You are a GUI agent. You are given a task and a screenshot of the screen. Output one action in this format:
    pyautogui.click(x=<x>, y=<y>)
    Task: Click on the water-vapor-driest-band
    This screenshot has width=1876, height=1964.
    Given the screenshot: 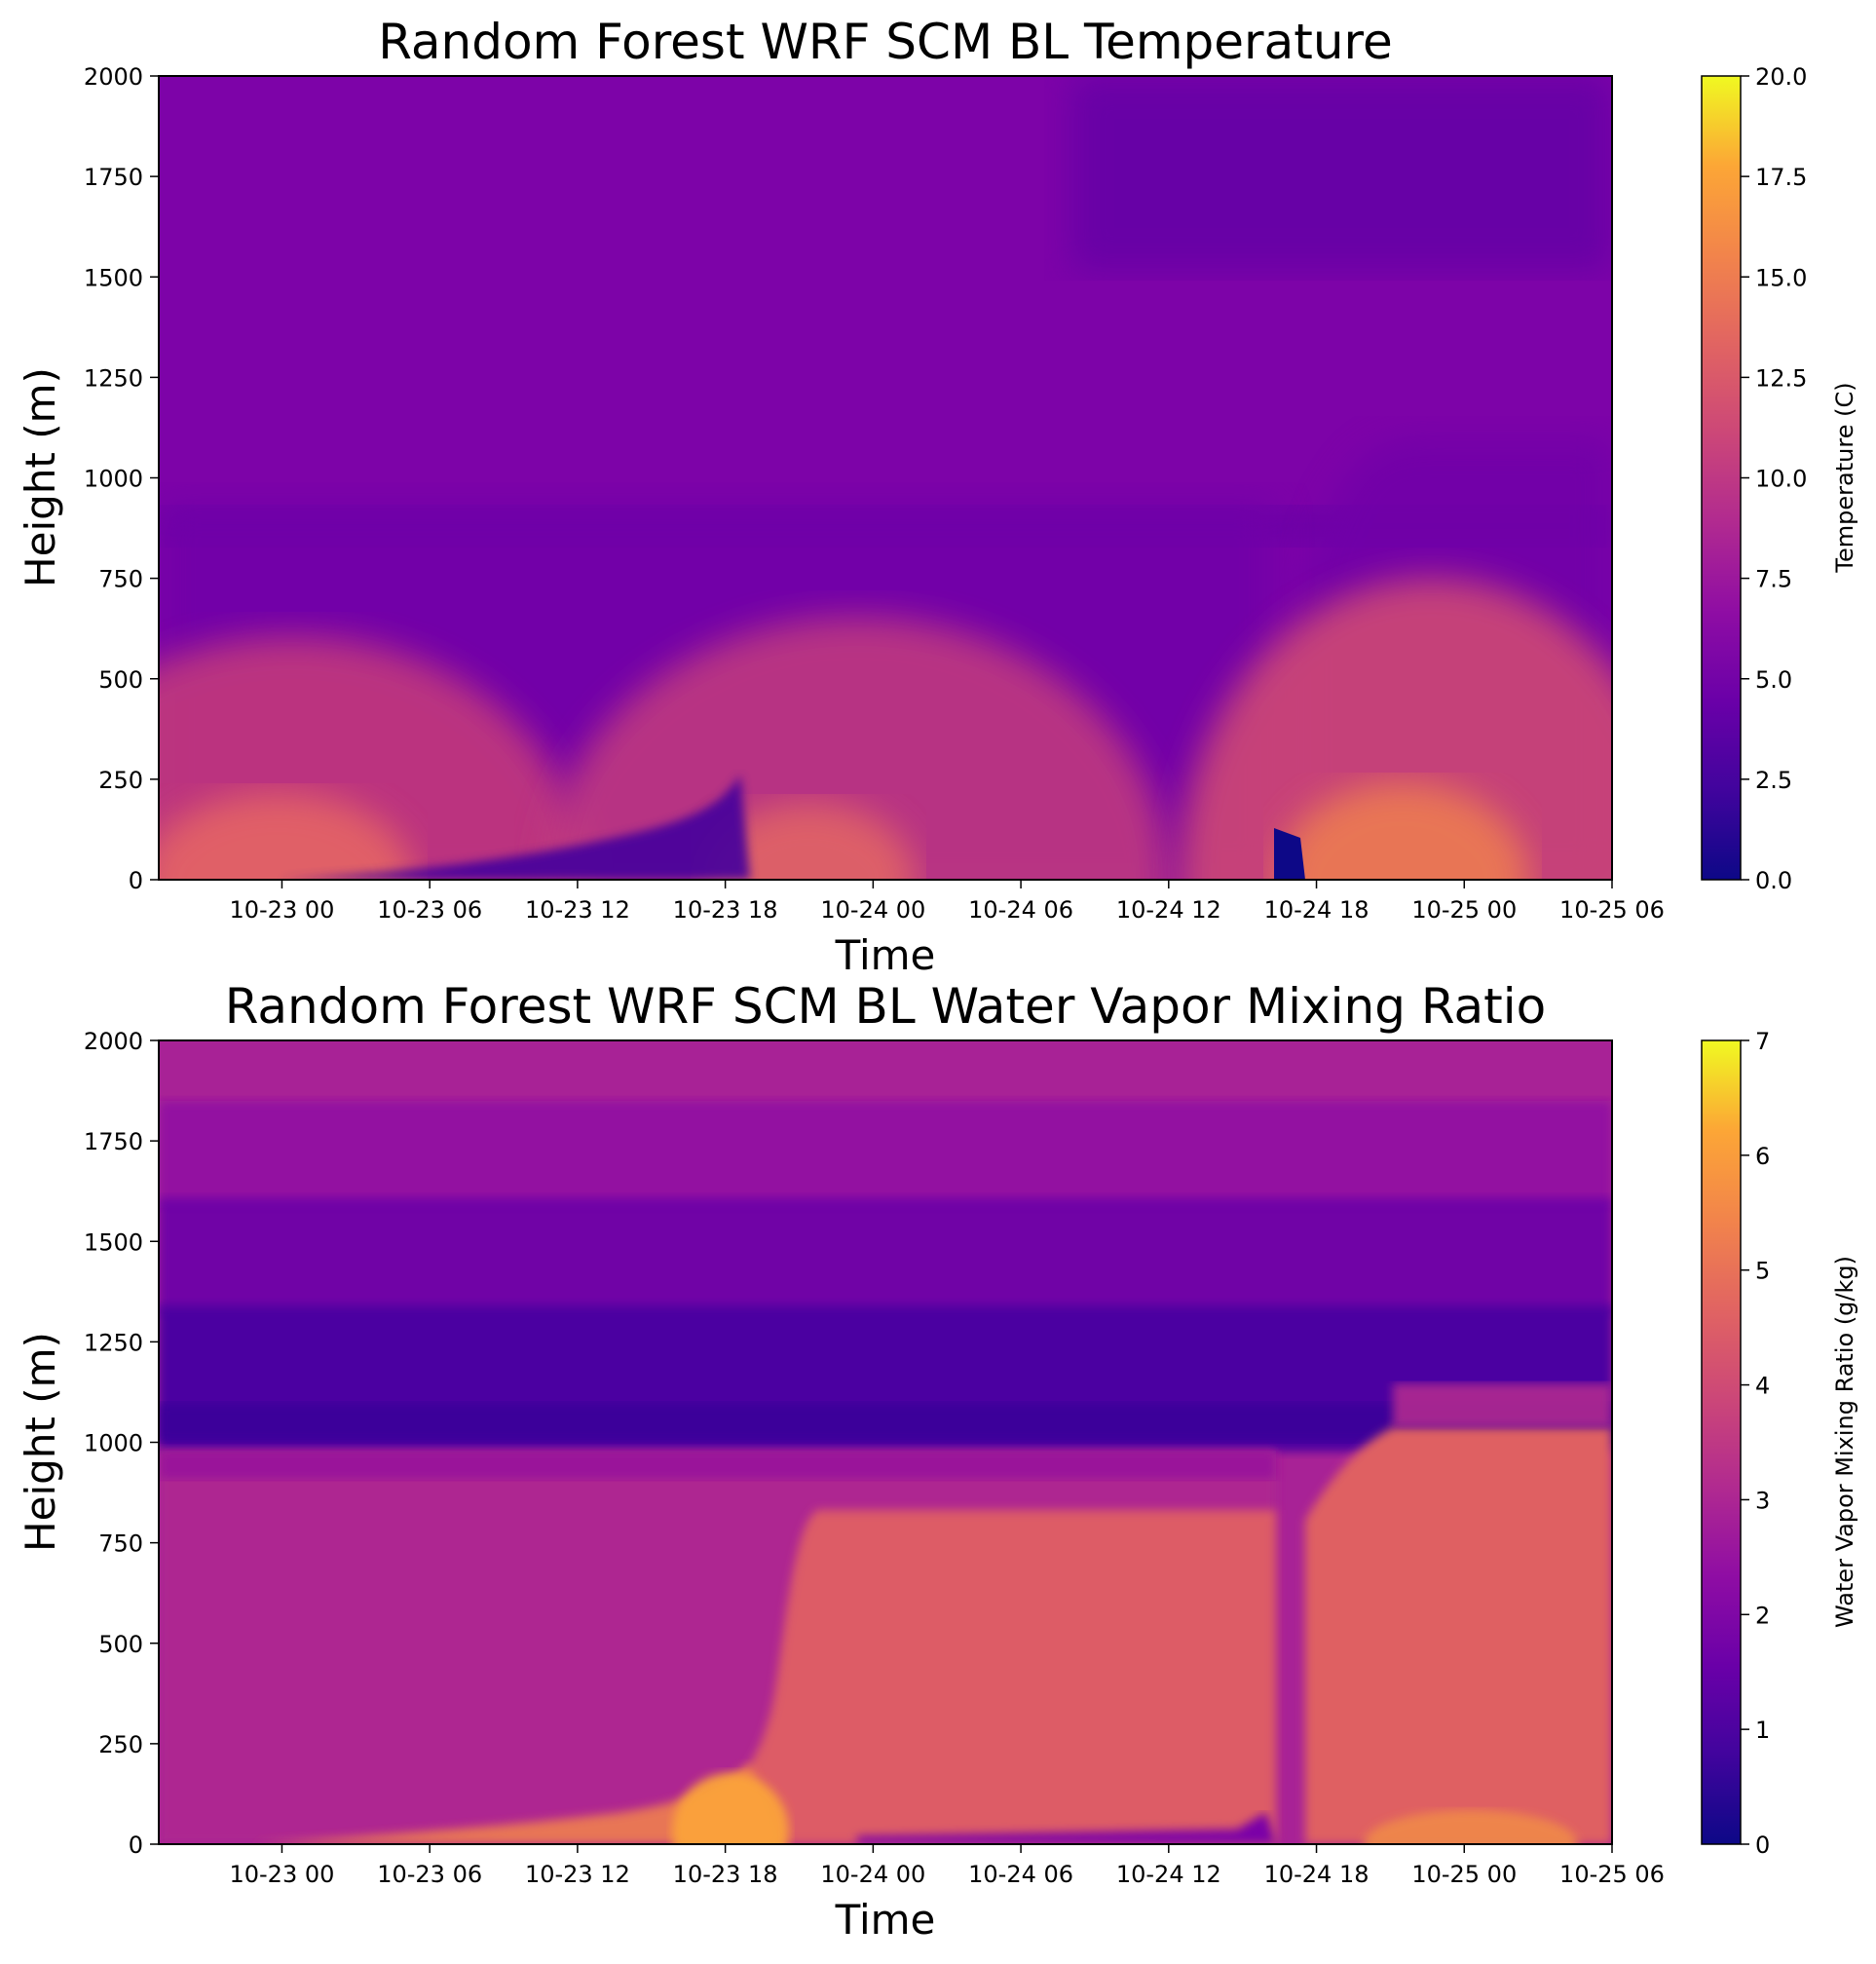 What is the action you would take?
    pyautogui.click(x=885, y=1423)
    